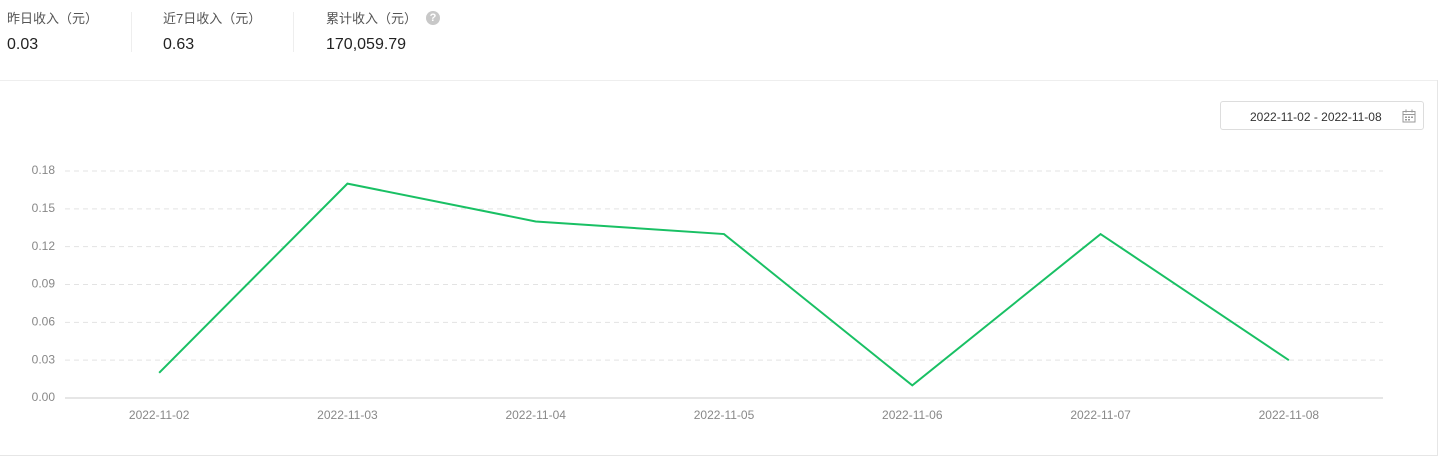  I want to click on x-tick-label: 2022-11-03, so click(347, 415).